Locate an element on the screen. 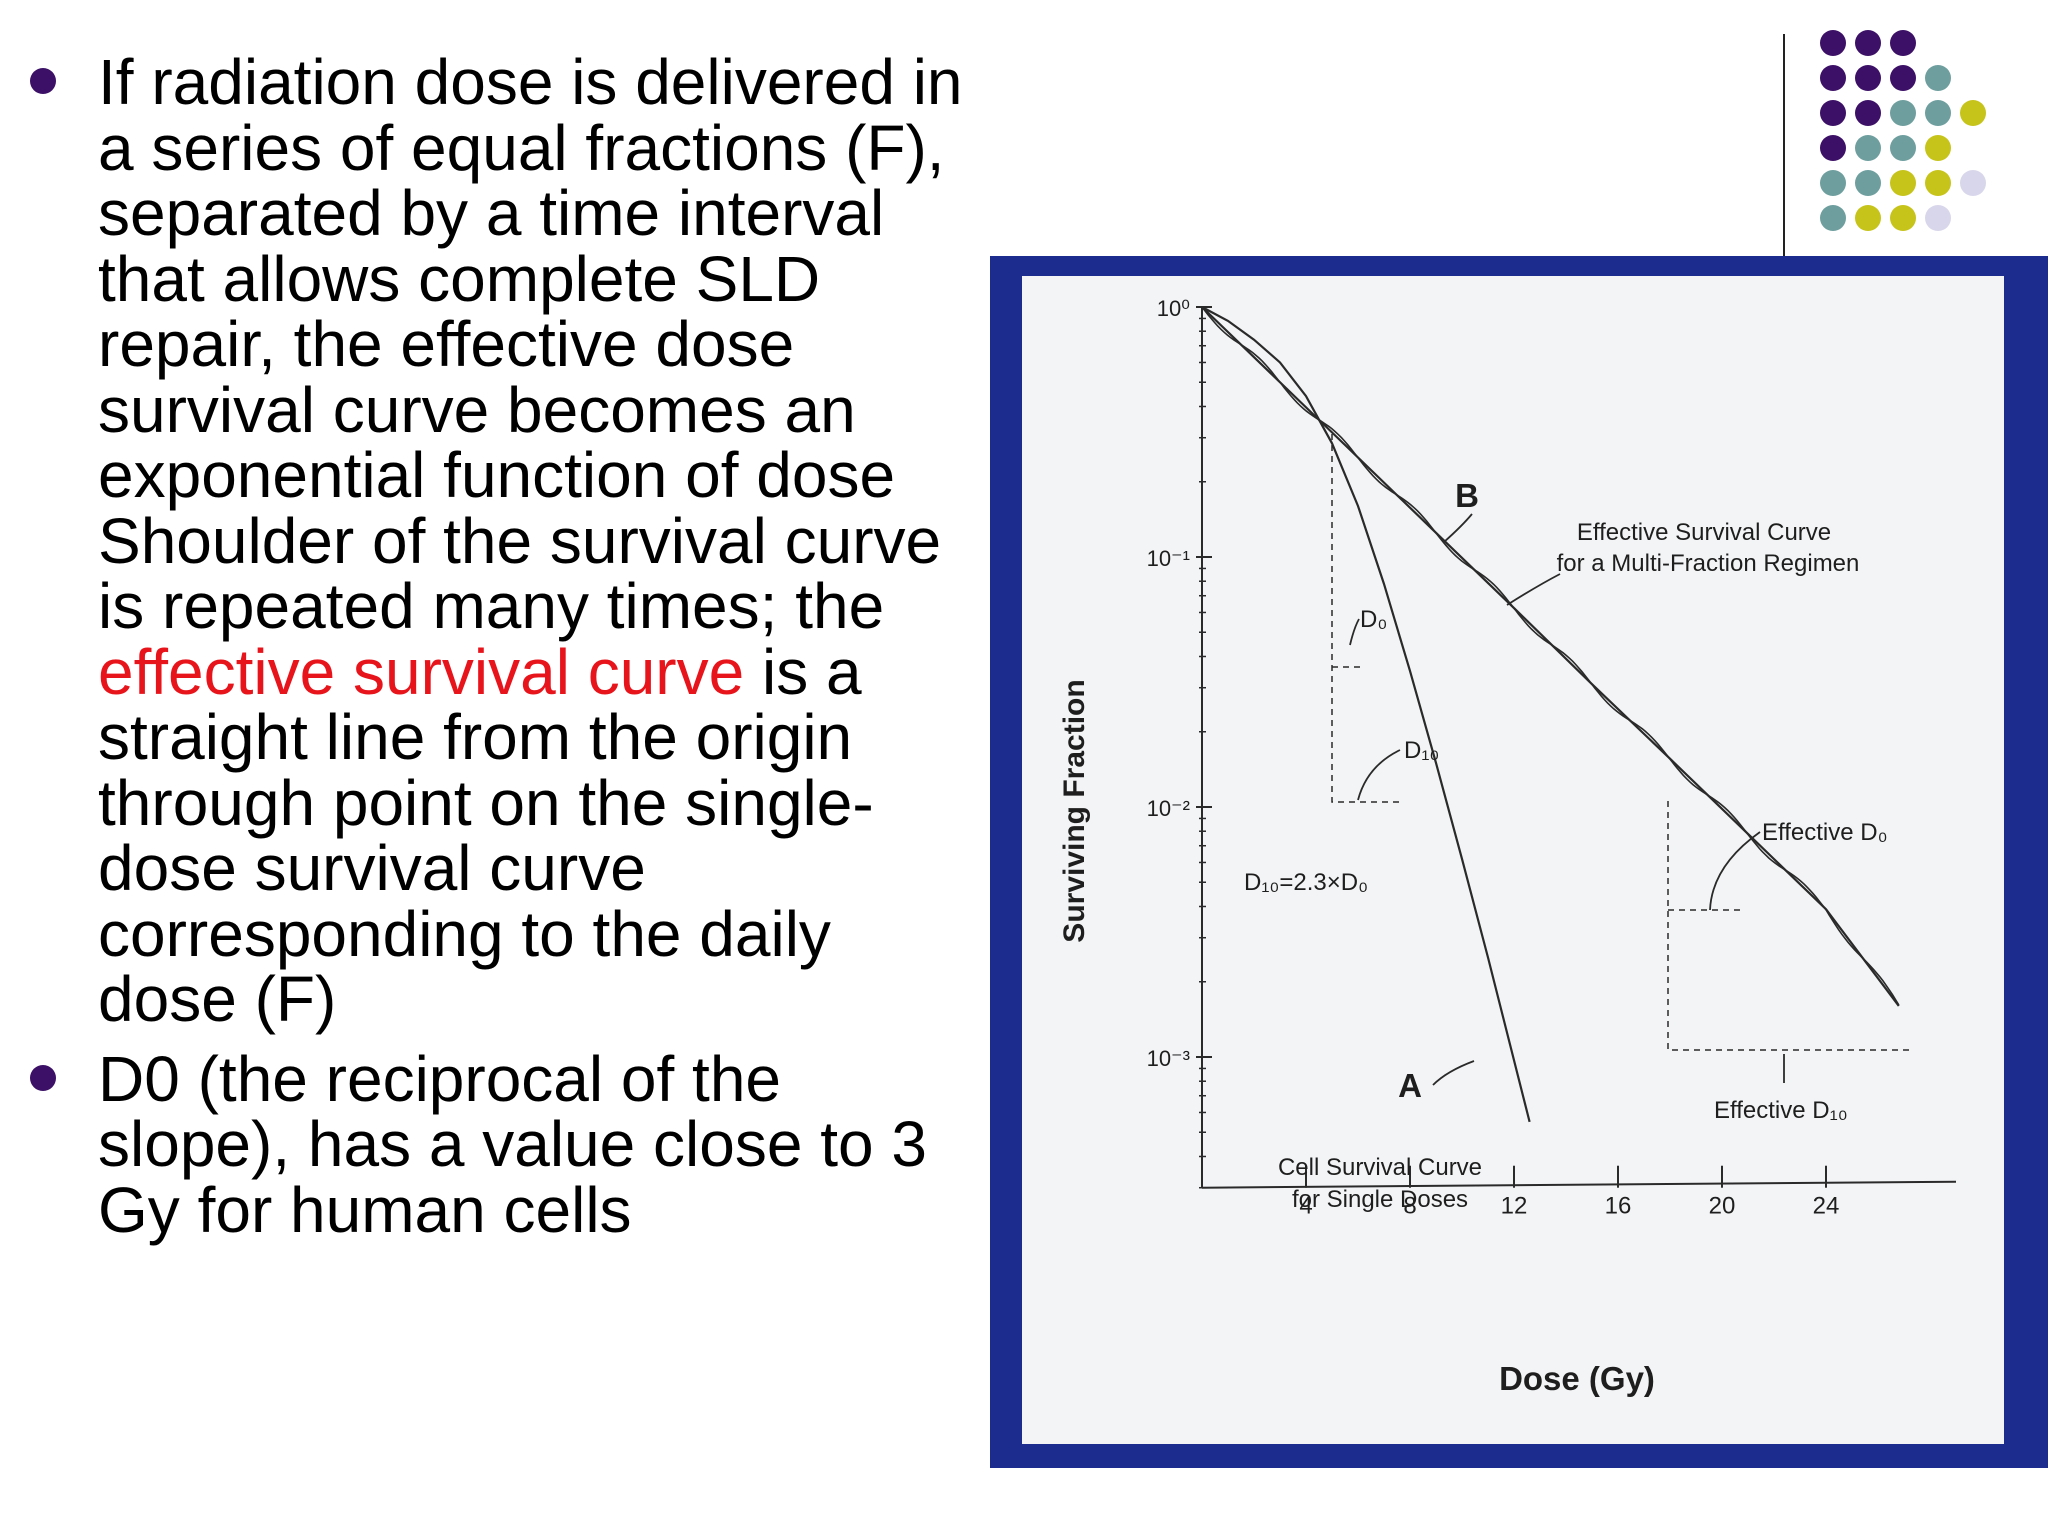 The width and height of the screenshot is (2048, 1536). x-tick-label: 24 is located at coordinates (1826, 1206).